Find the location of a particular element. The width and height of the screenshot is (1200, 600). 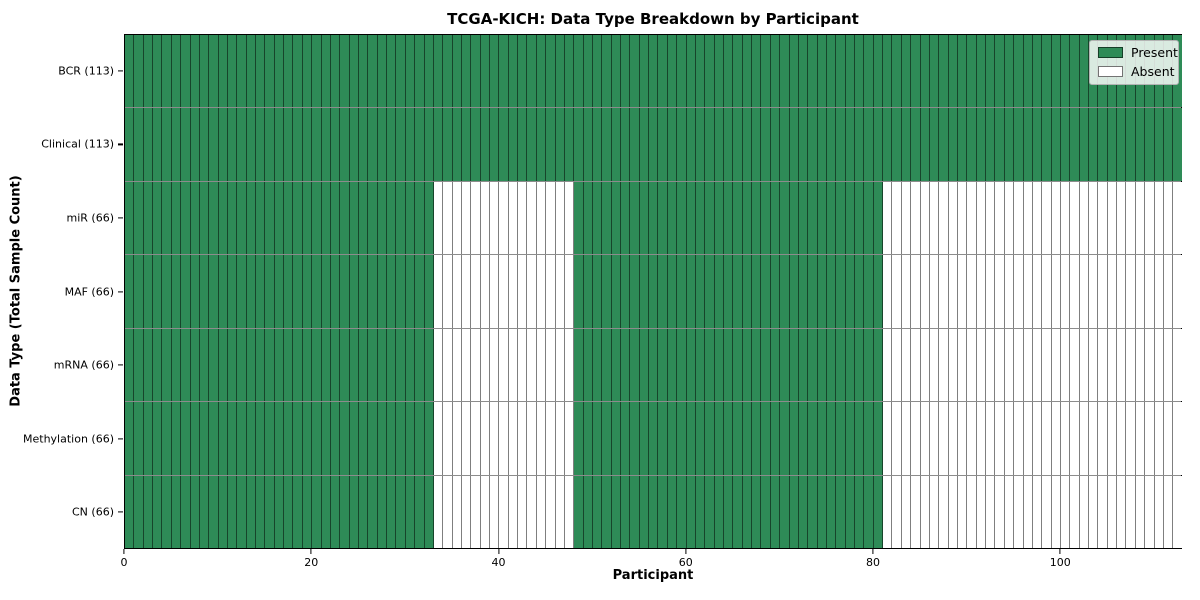

heatmap-row-maf is located at coordinates (653, 292).